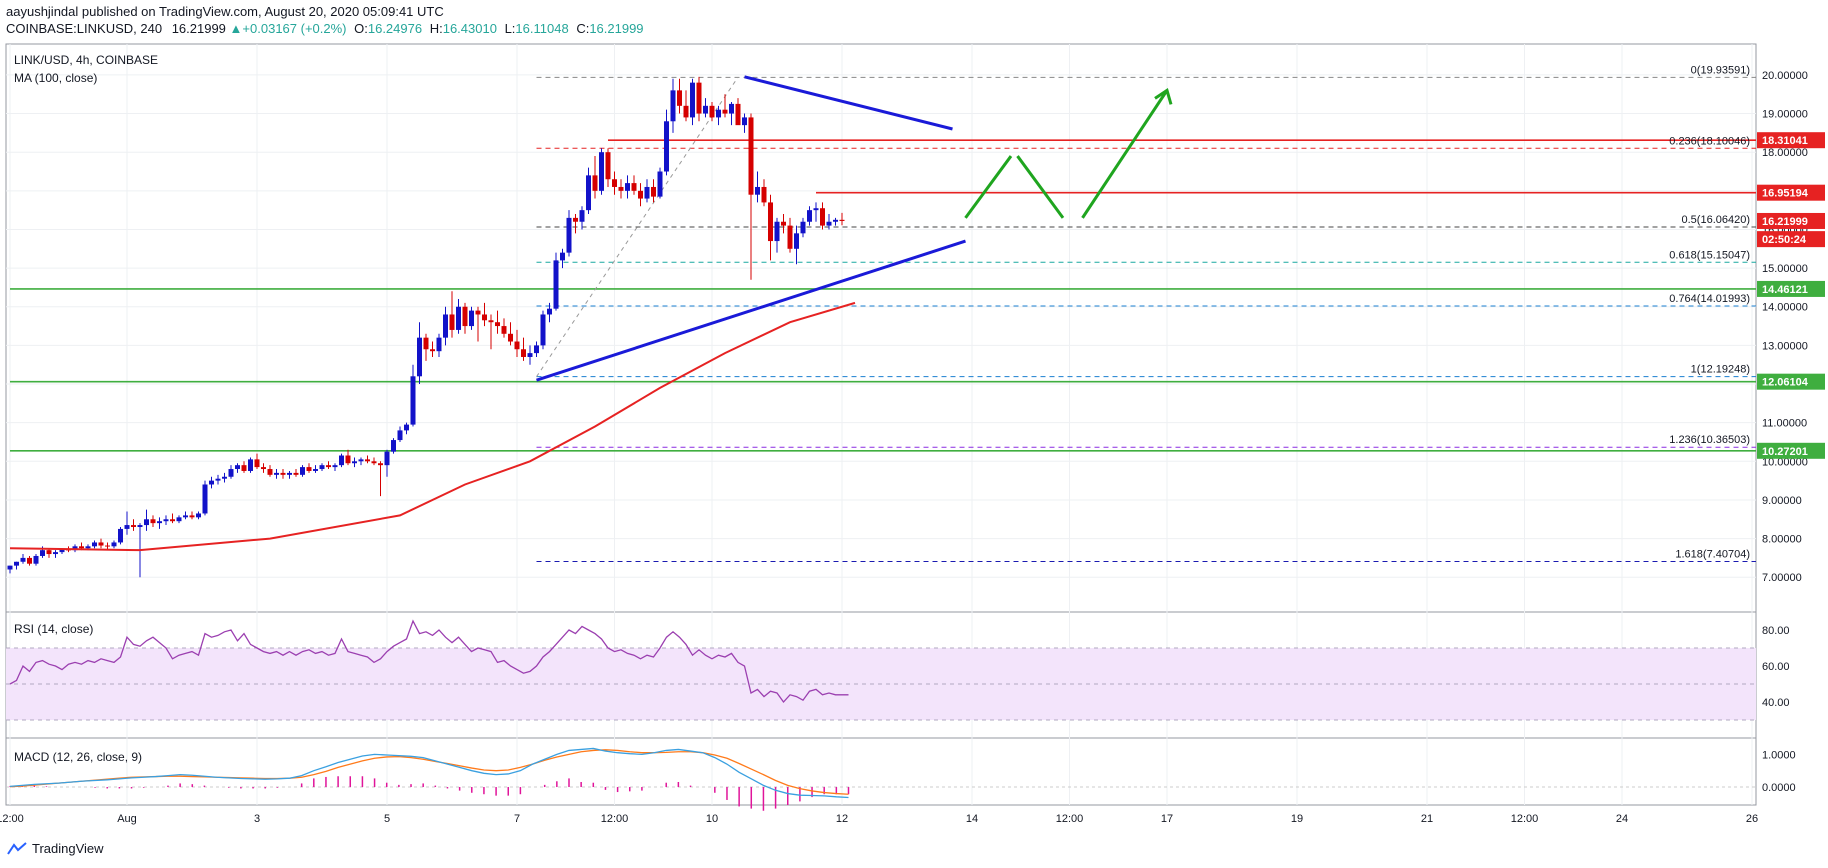 The image size is (1828, 868). What do you see at coordinates (842, 819) in the screenshot?
I see `time-tick-label: 12` at bounding box center [842, 819].